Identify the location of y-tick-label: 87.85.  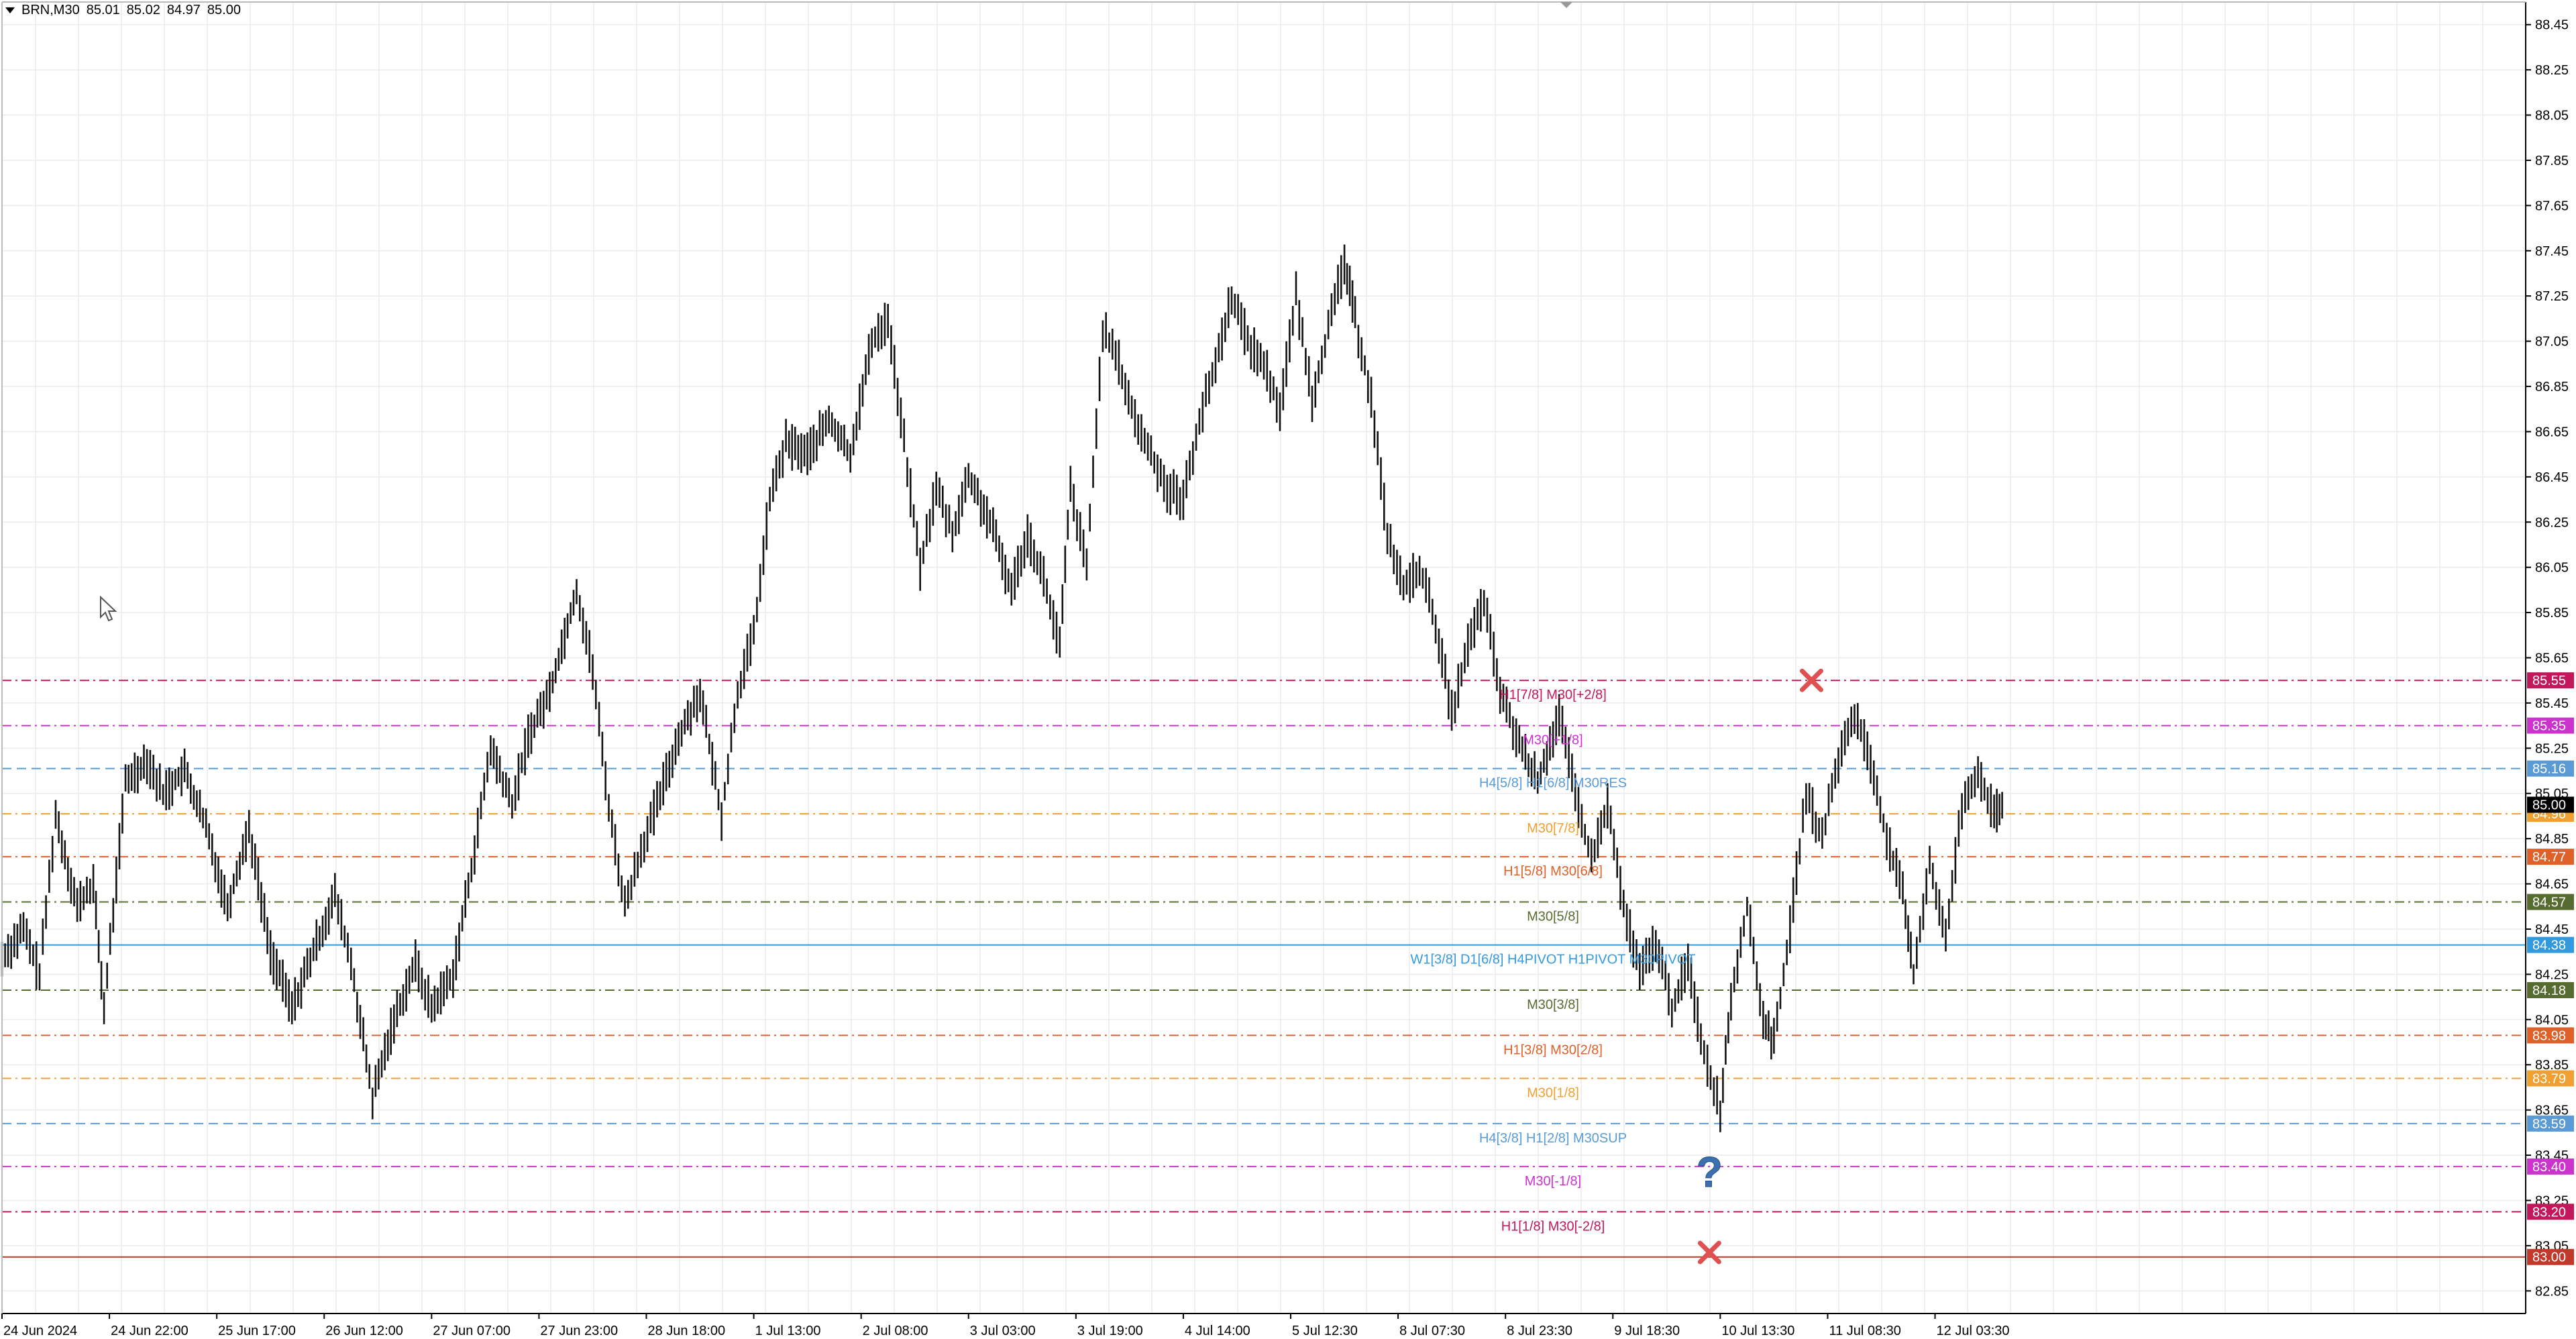
(2552, 161).